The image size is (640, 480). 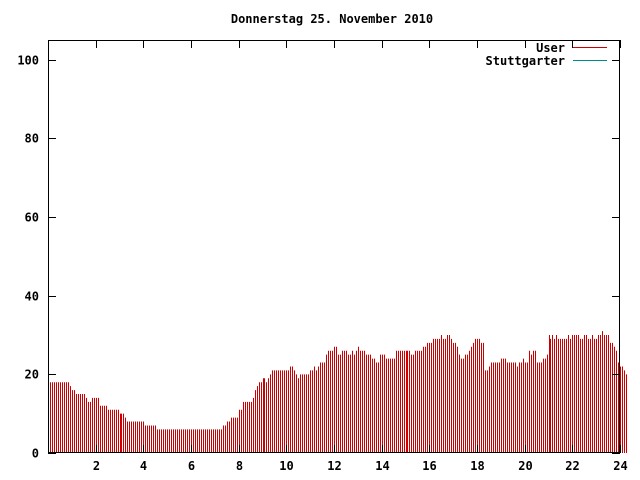 What do you see at coordinates (334, 466) in the screenshot?
I see `x-tick-label: 12` at bounding box center [334, 466].